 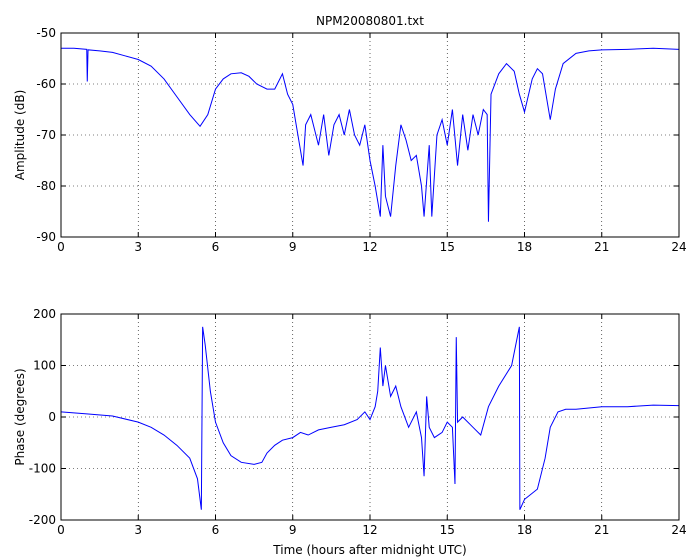 I want to click on y-tick-label: 100, so click(x=44, y=366).